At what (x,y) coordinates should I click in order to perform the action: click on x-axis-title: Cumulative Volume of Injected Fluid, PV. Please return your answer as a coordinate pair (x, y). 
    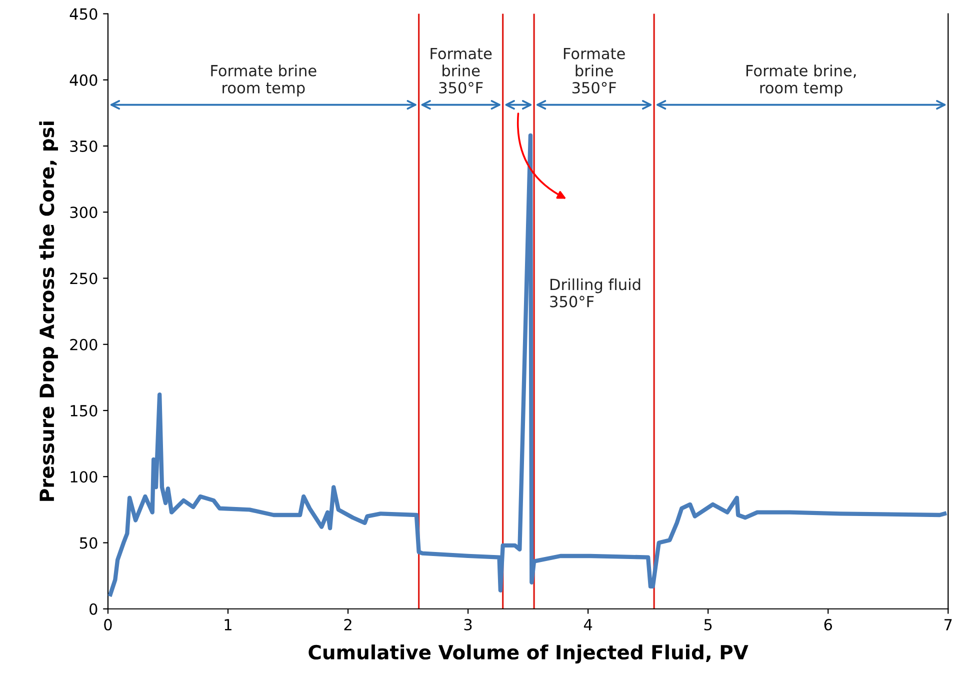
    Looking at the image, I should click on (528, 654).